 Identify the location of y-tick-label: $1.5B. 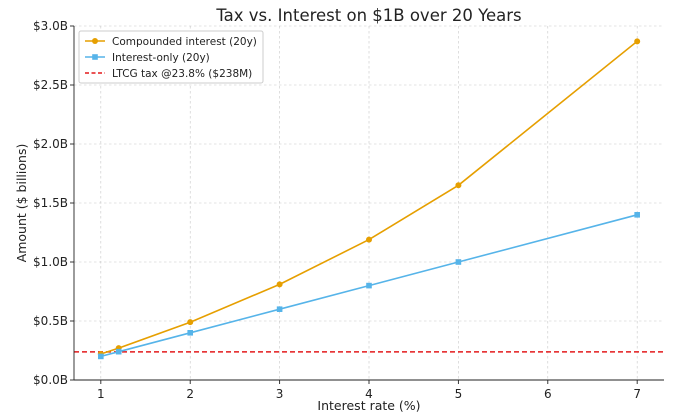
(50, 203).